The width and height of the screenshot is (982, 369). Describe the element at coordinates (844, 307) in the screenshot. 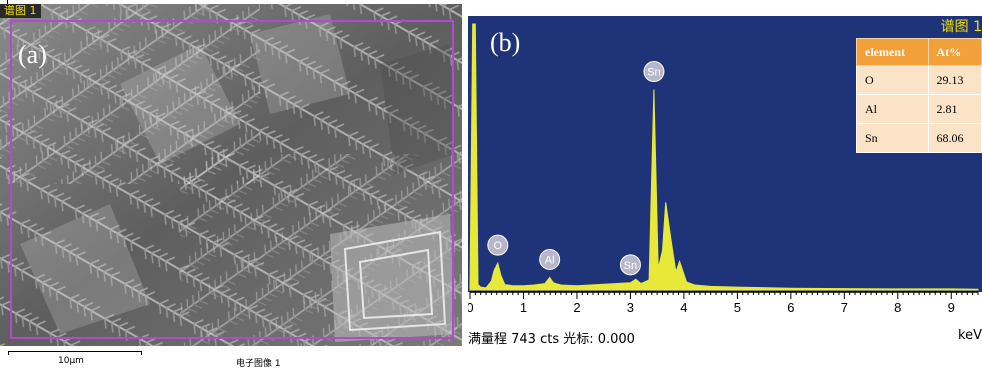

I see `x-tick-label: 7` at that location.